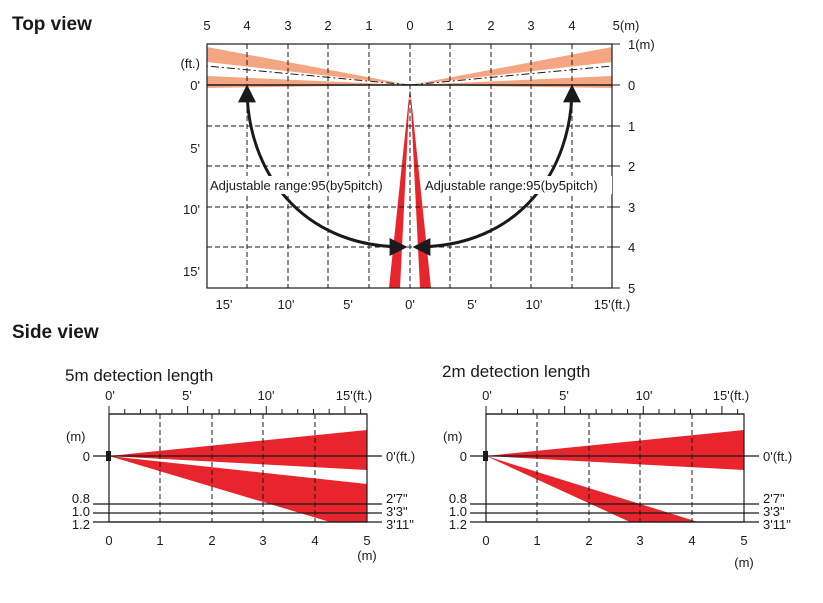 Image resolution: width=823 pixels, height=603 pixels. I want to click on panel-2m-ft-ticks: 0' 5' 10' 15'(ft.), so click(615, 395).